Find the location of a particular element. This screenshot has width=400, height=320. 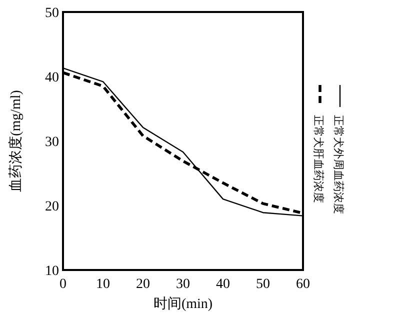

y-tick-label: 30 is located at coordinates (52, 142).